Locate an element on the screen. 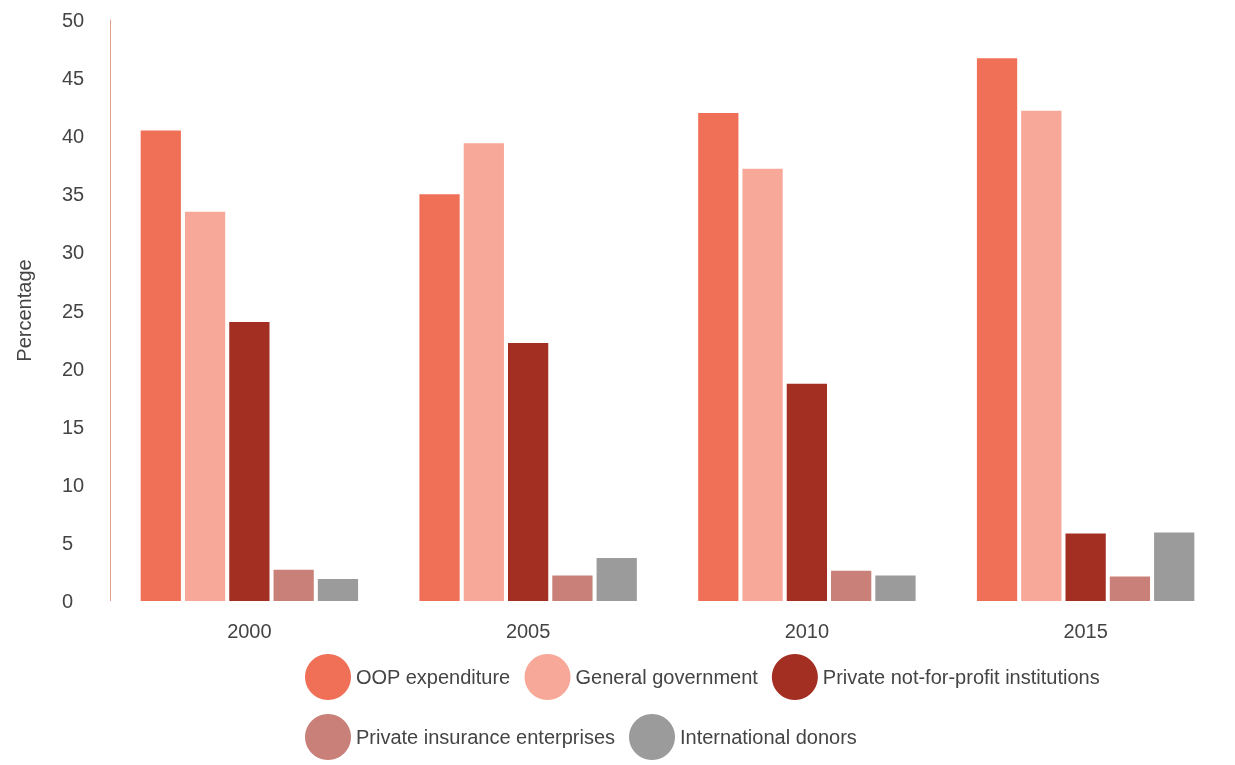  legend-label: Private insurance enterprises is located at coordinates (486, 737).